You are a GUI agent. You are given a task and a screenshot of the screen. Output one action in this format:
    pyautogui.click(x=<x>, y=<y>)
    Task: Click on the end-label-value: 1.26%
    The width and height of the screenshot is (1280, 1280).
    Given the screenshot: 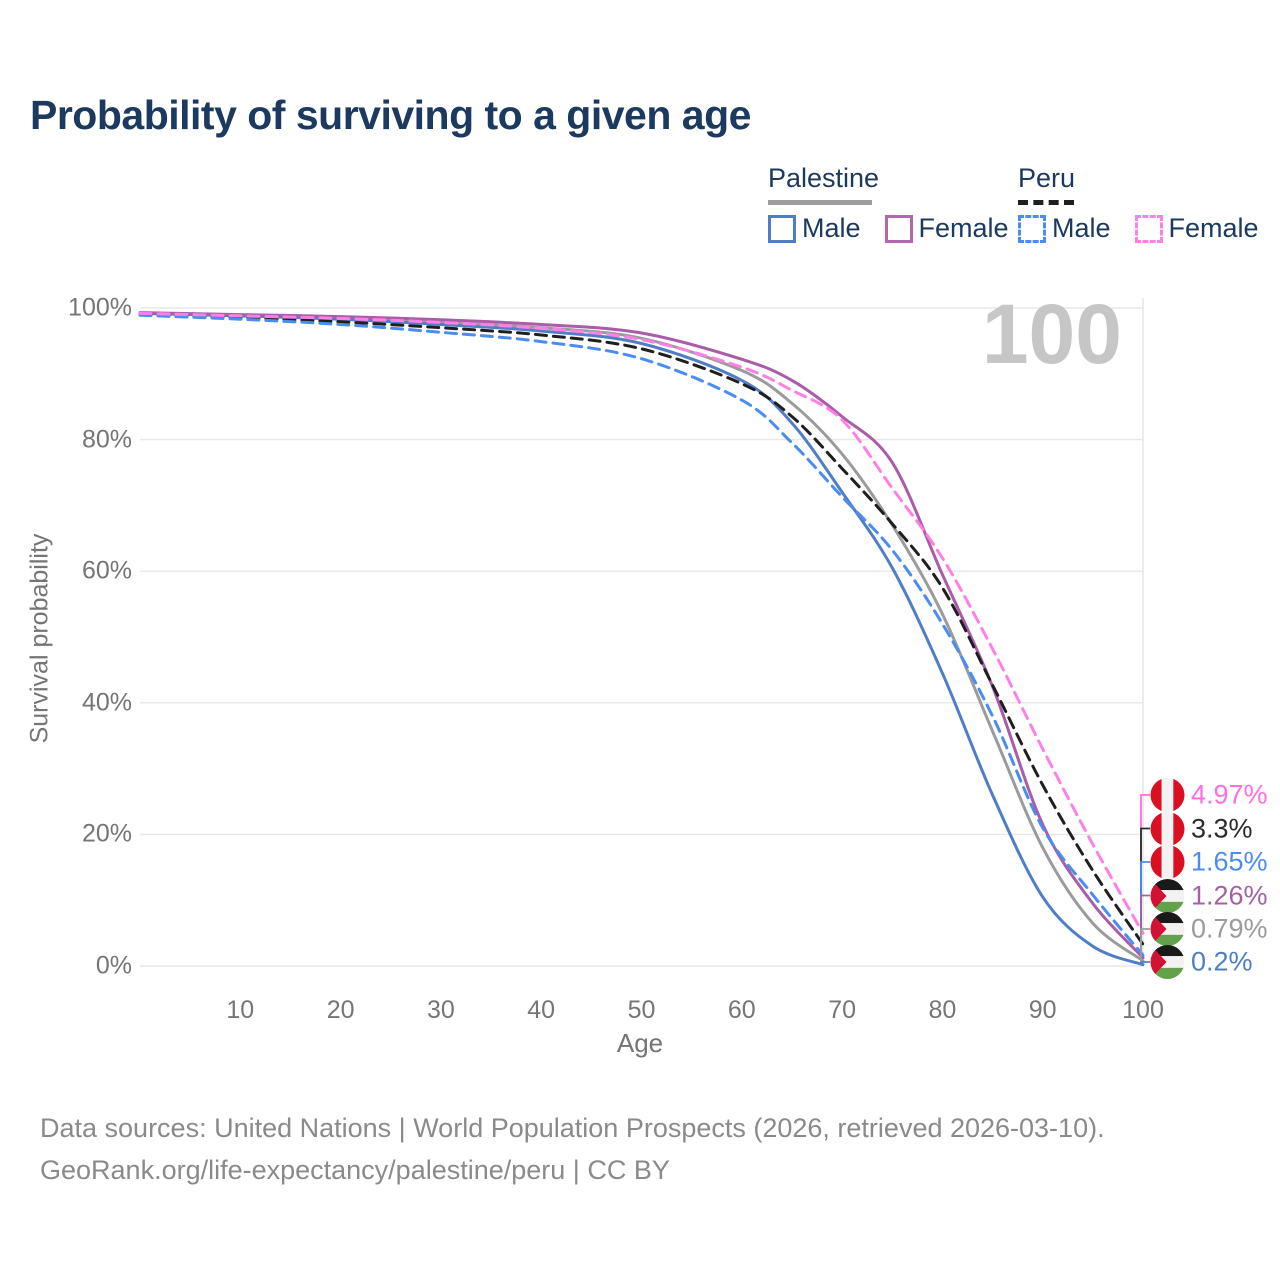 What is the action you would take?
    pyautogui.click(x=1229, y=895)
    